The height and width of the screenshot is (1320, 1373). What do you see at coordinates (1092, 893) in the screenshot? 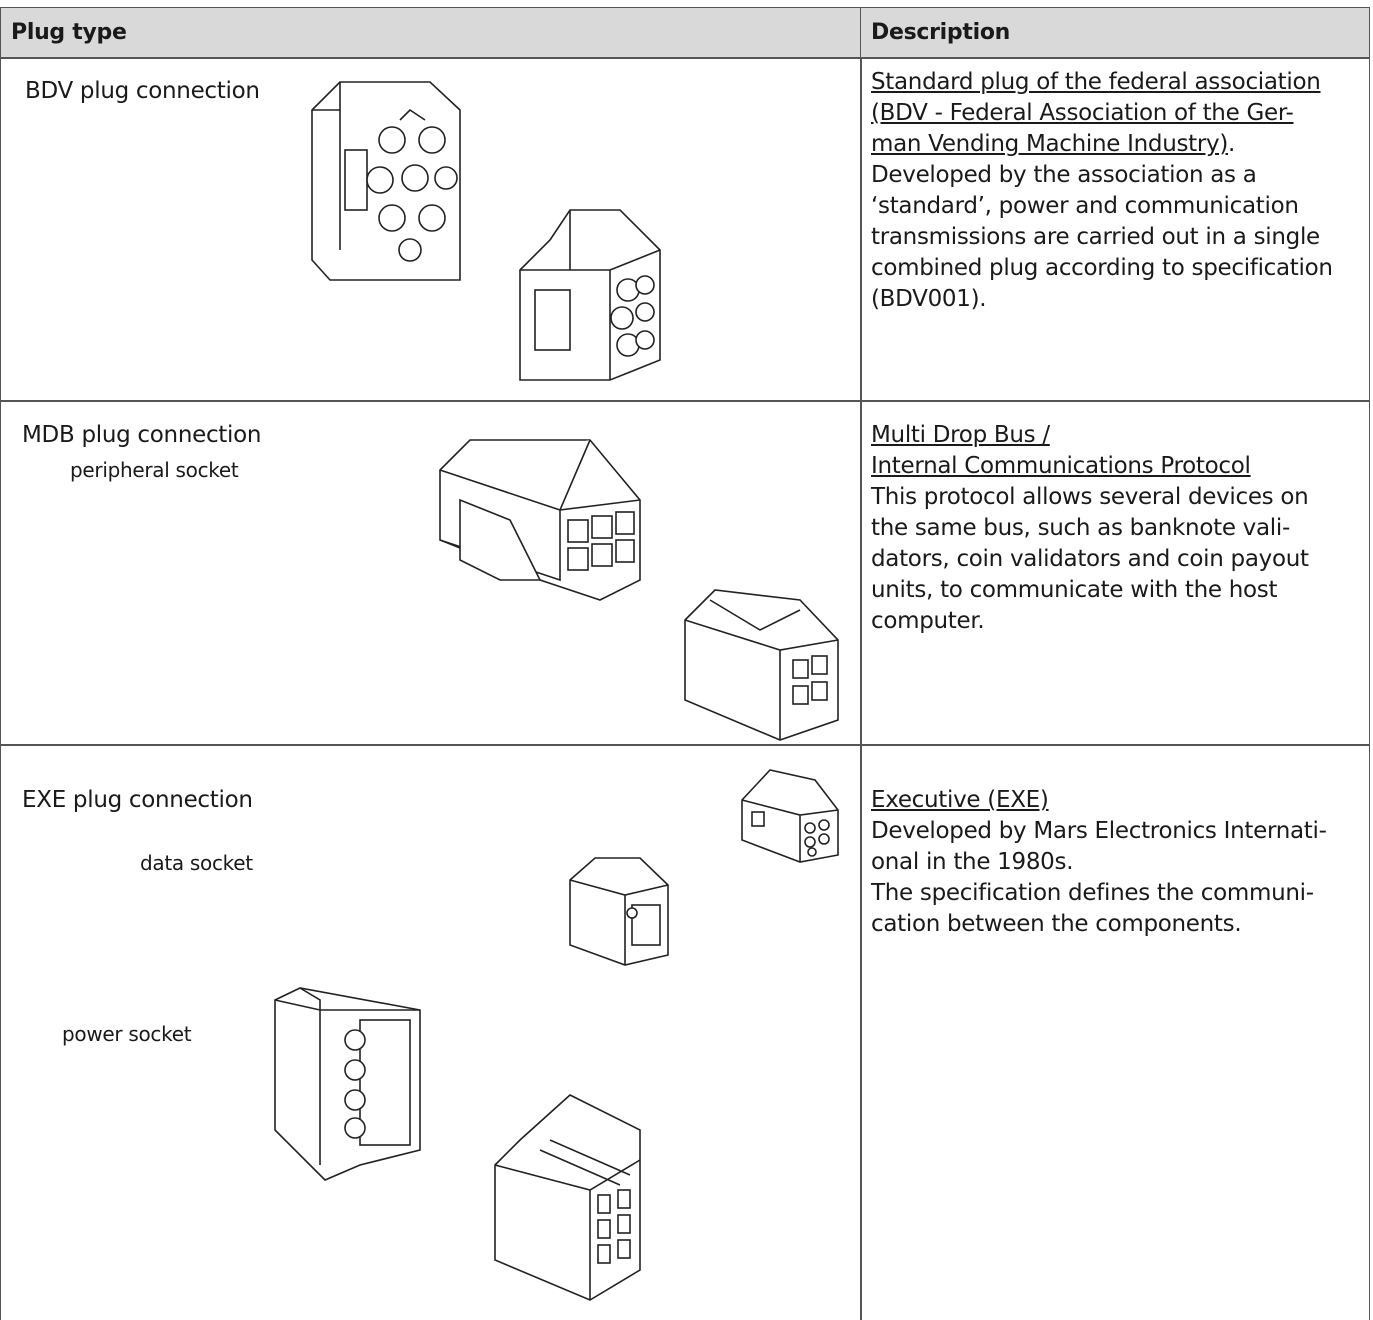
I see `description-text: The specification defines the communi-` at bounding box center [1092, 893].